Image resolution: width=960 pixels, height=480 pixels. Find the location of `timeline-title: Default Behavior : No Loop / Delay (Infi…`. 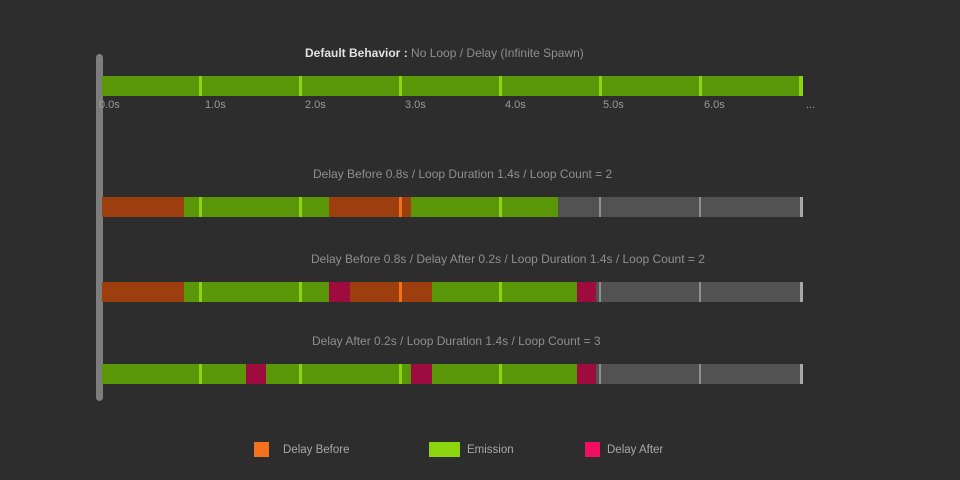

timeline-title: Default Behavior : No Loop / Delay (Infi… is located at coordinates (444, 53).